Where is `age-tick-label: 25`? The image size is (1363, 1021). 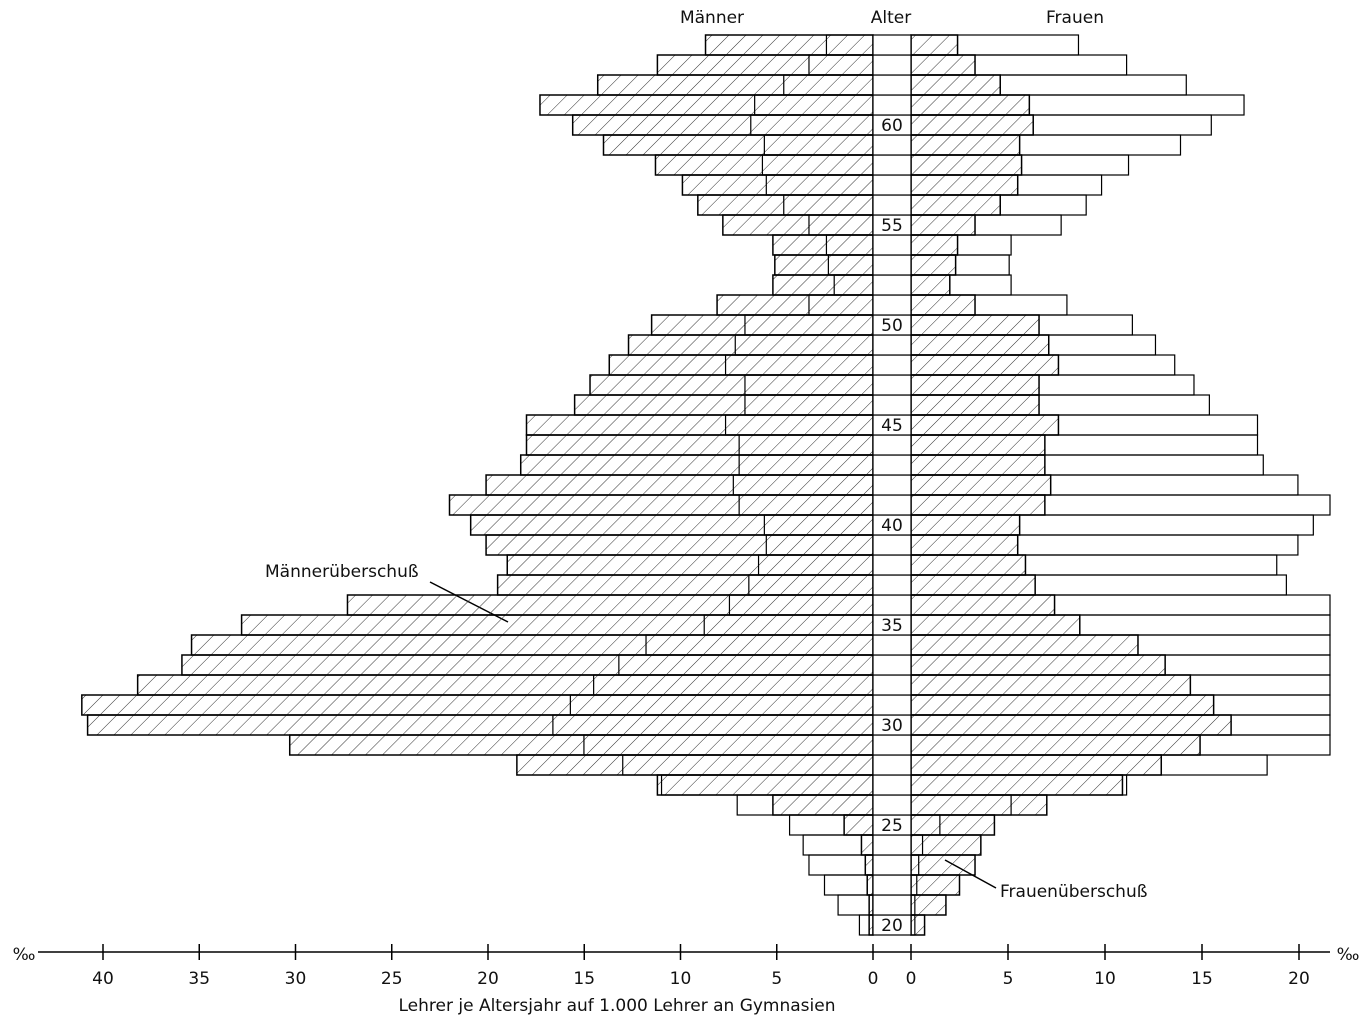
age-tick-label: 25 is located at coordinates (892, 826).